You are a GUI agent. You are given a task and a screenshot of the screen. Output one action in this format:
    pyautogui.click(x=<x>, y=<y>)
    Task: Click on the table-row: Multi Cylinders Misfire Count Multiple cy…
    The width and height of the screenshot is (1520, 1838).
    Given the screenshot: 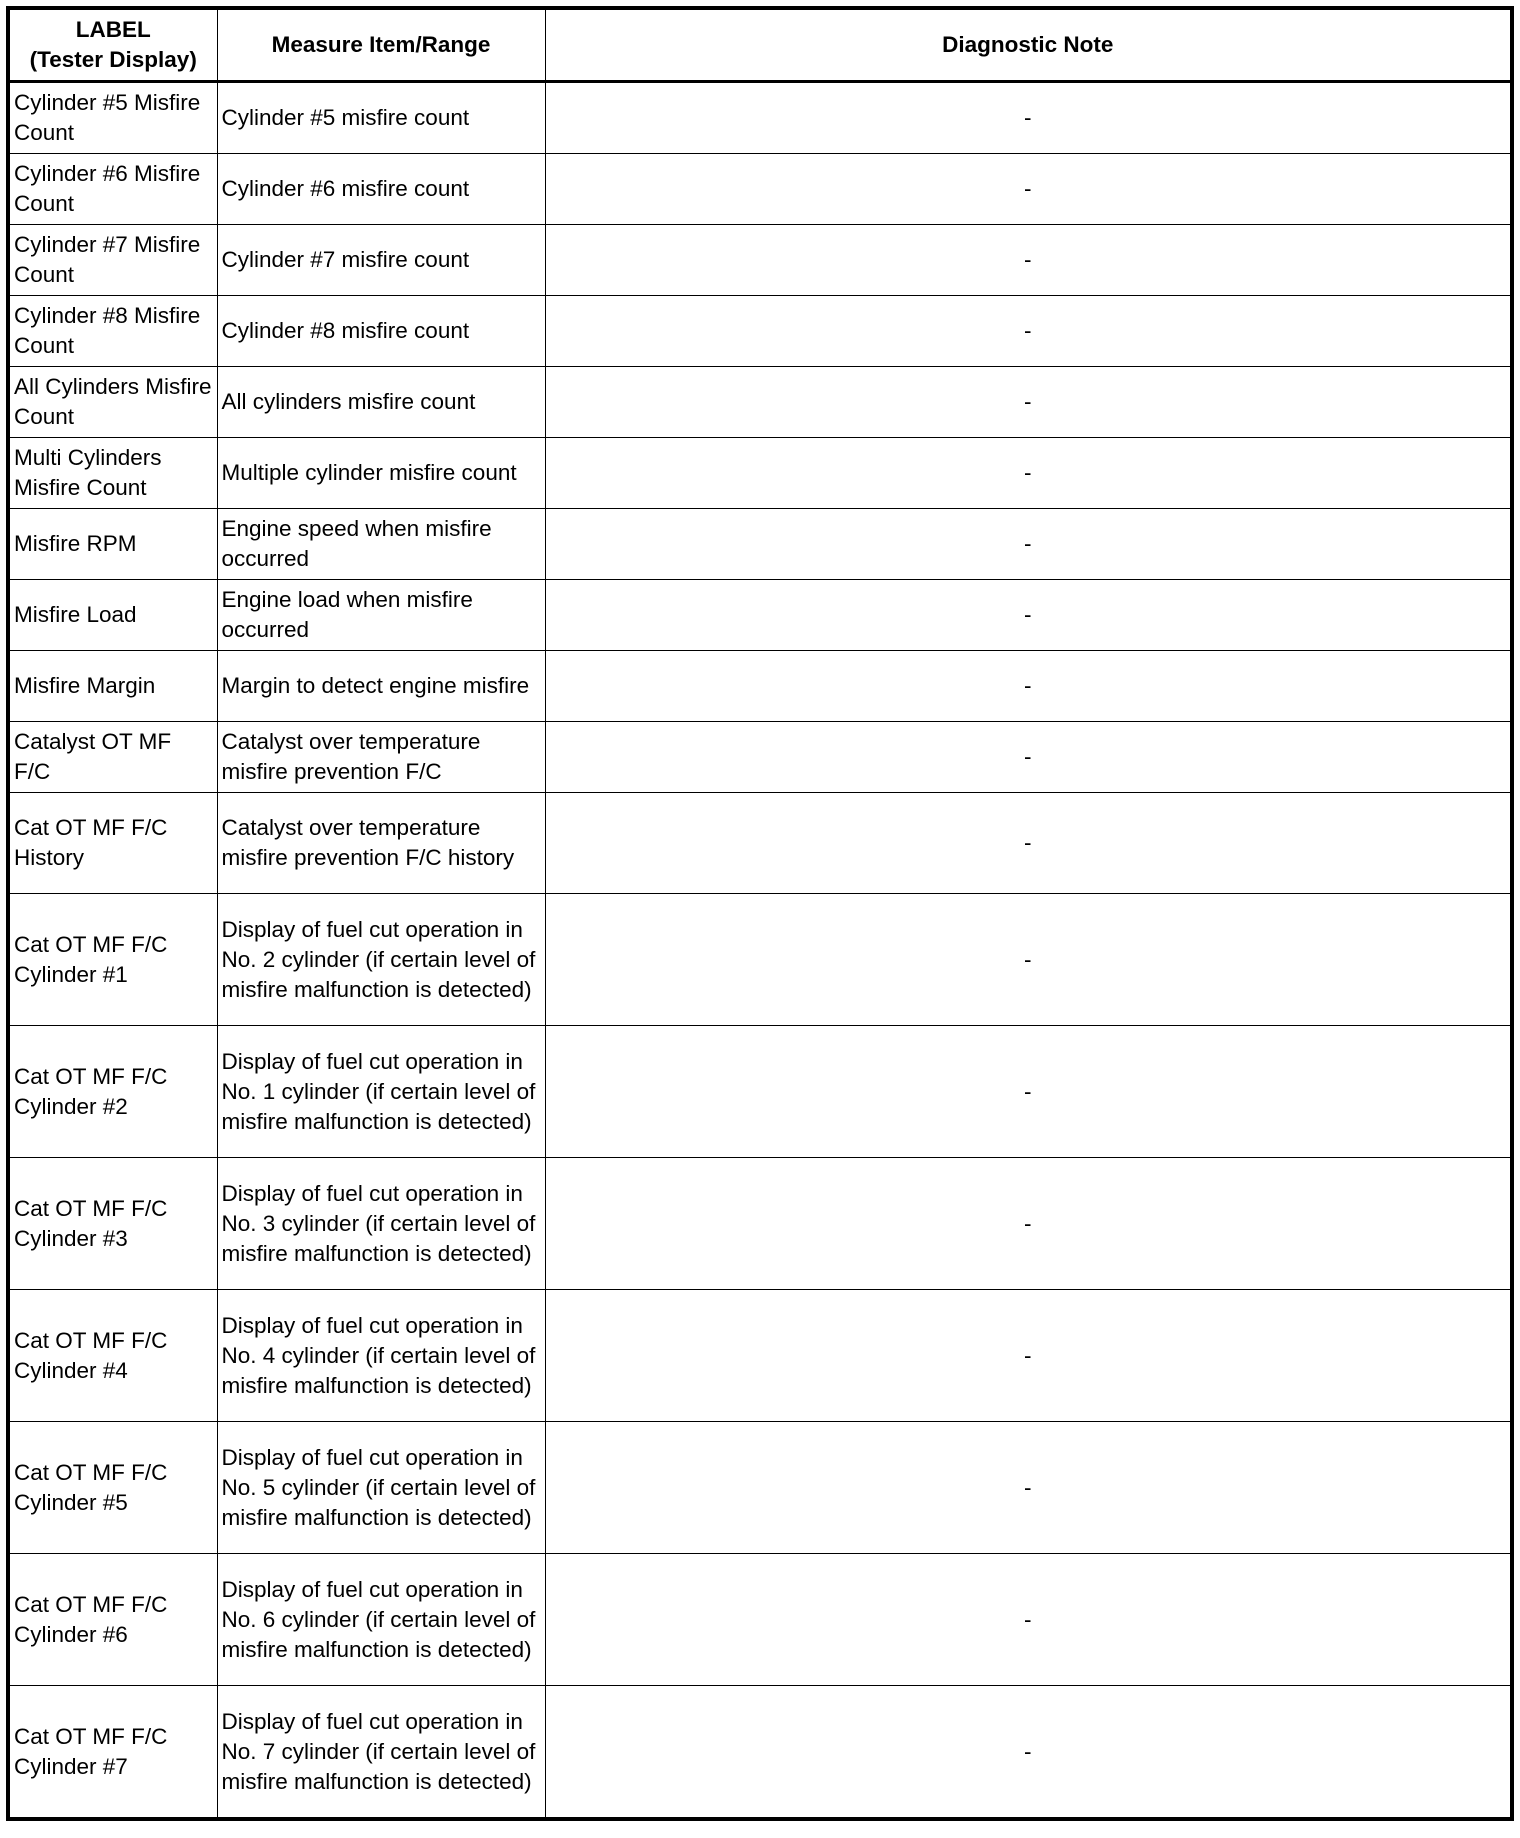 What is the action you would take?
    pyautogui.click(x=760, y=473)
    